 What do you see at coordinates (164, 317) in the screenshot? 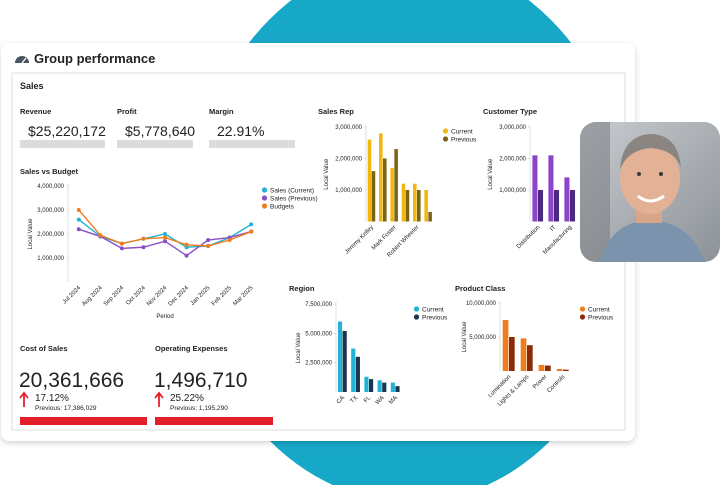
I see `x-axis-label: Period` at bounding box center [164, 317].